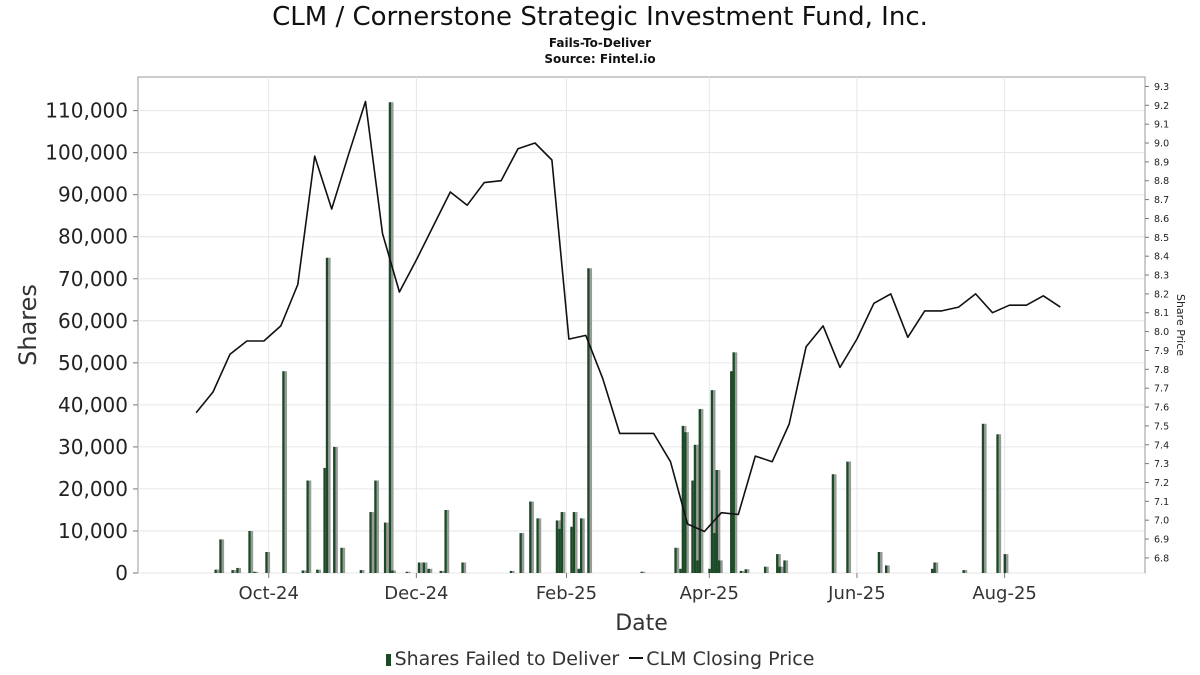  I want to click on y2-tick-label: 8.6, so click(1161, 219).